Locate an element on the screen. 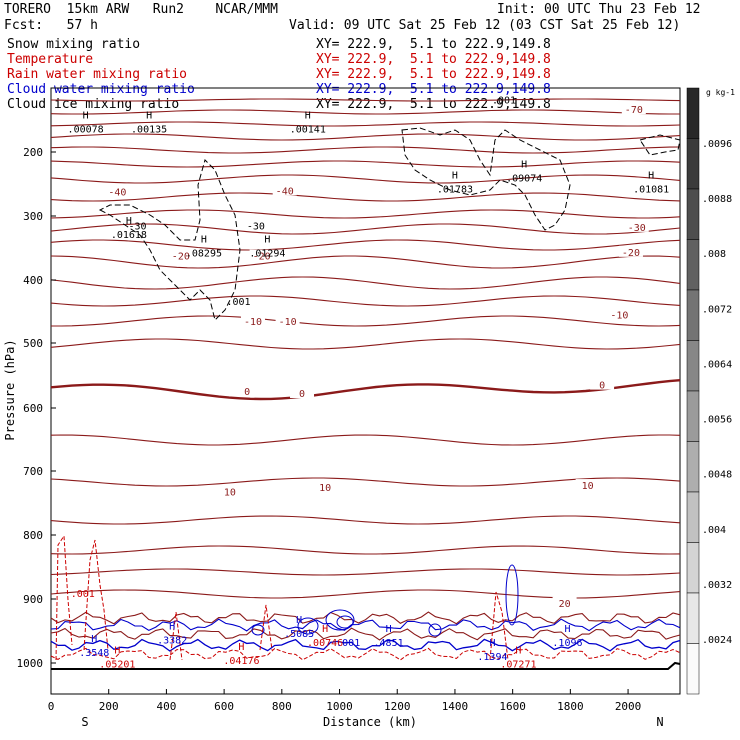 Image resolution: width=740 pixels, height=740 pixels. ice-max-label: .01618 is located at coordinates (129, 235).